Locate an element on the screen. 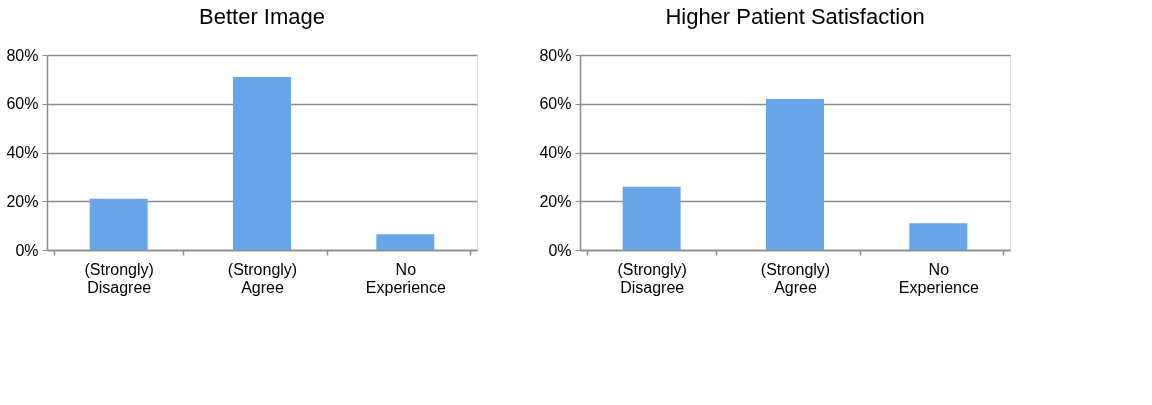  chart-title: Higher Patient Satisfaction is located at coordinates (795, 16).